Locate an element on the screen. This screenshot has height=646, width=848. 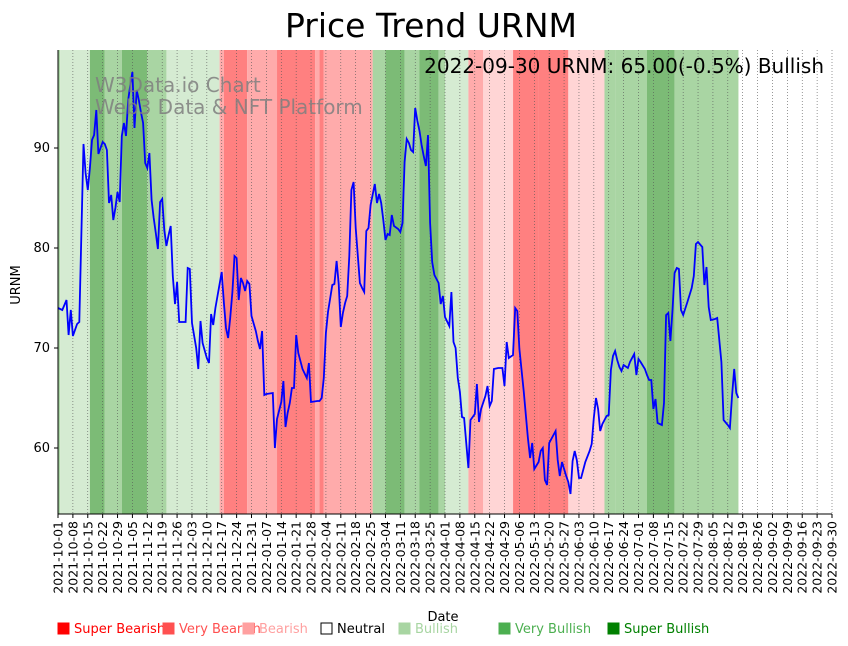
x-tick-label: 2021-12-31 is located at coordinates (251, 557).